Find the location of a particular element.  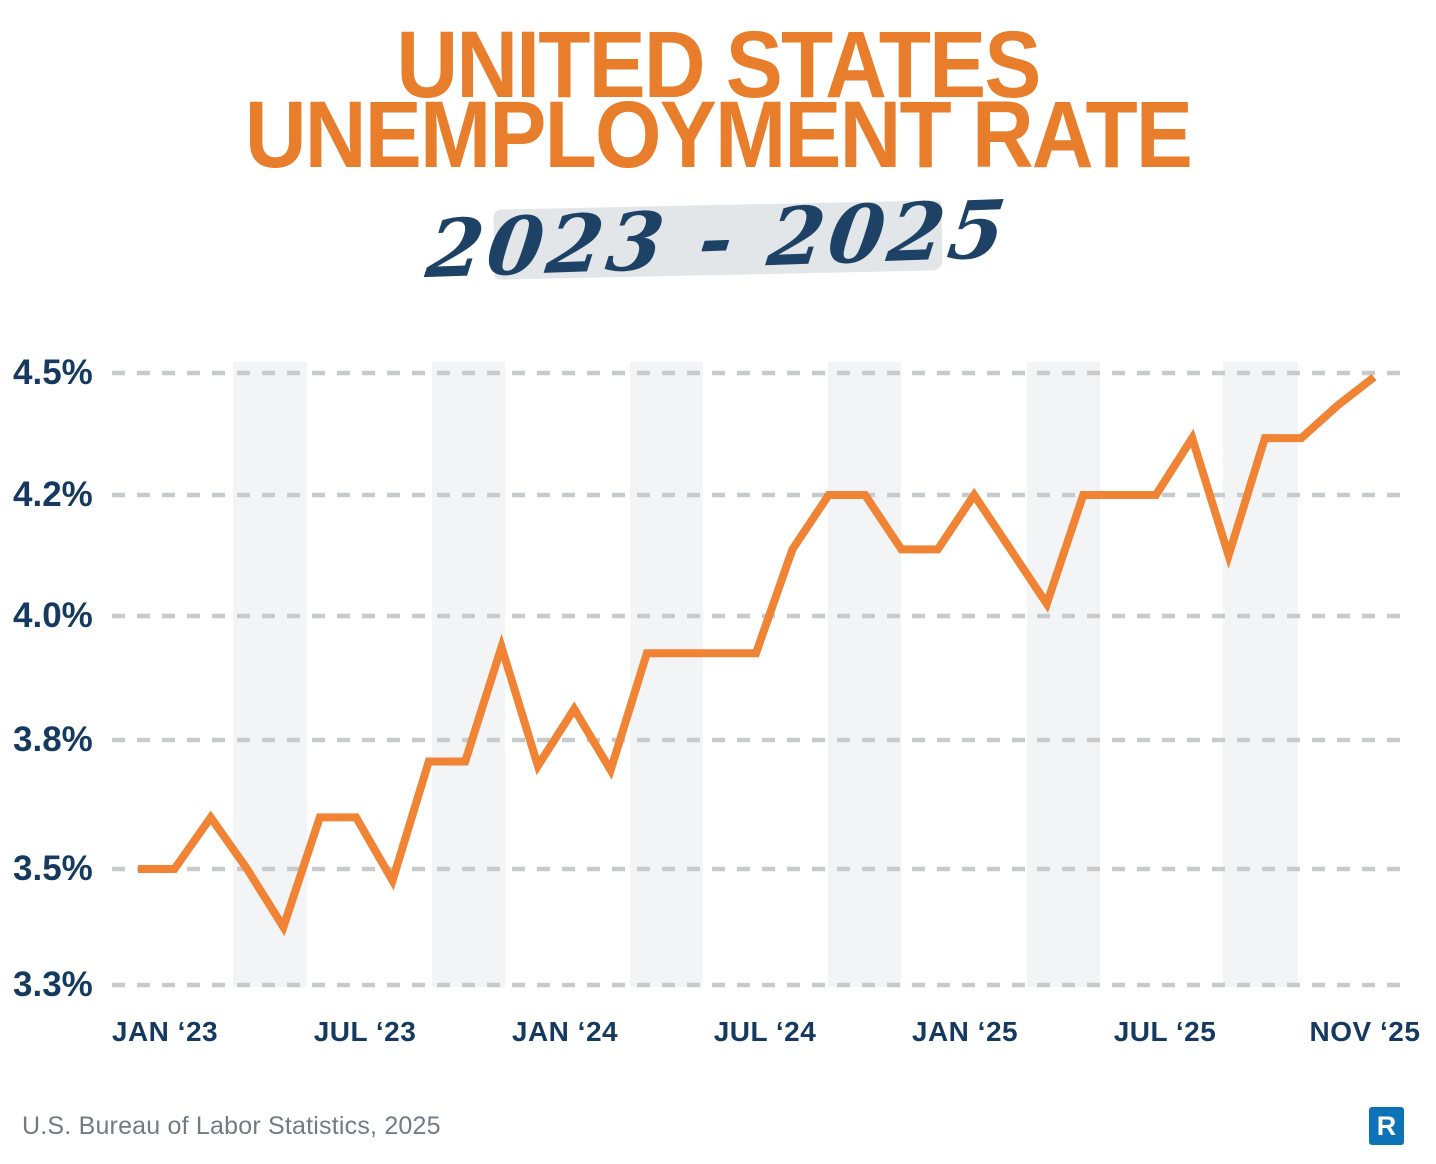

x-tick-label: JUL ‘24 is located at coordinates (765, 1031).